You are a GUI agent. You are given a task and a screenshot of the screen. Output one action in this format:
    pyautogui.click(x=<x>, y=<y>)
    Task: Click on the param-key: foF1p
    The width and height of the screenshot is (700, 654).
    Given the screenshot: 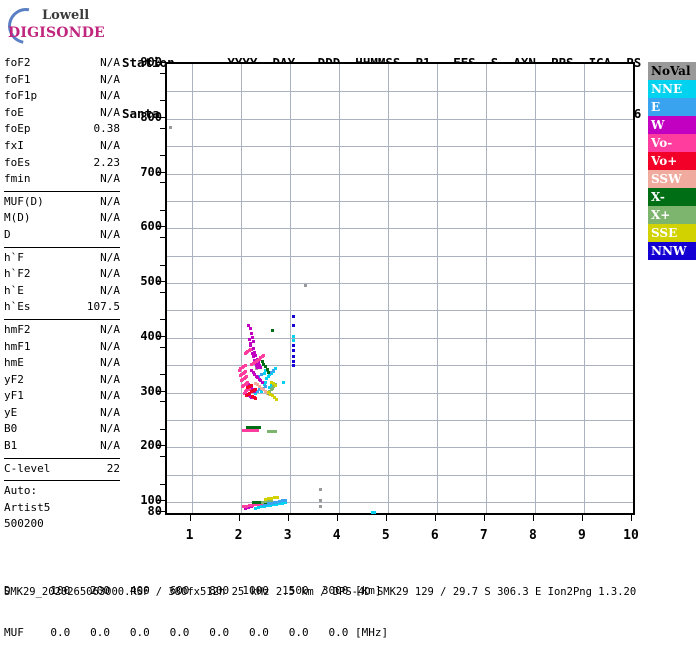 What is the action you would take?
    pyautogui.click(x=21, y=96)
    